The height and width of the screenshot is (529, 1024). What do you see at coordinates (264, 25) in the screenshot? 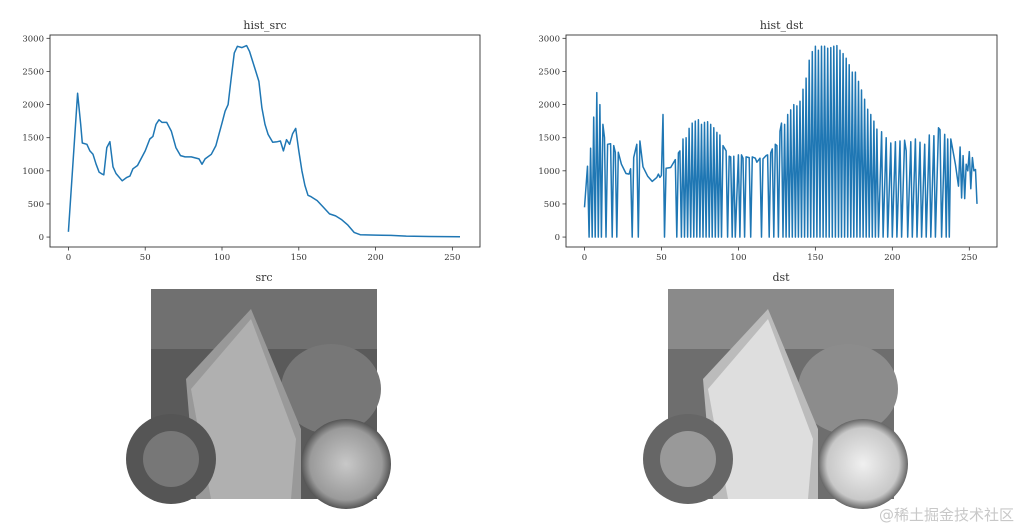
I see `chart-title: hist_src` at bounding box center [264, 25].